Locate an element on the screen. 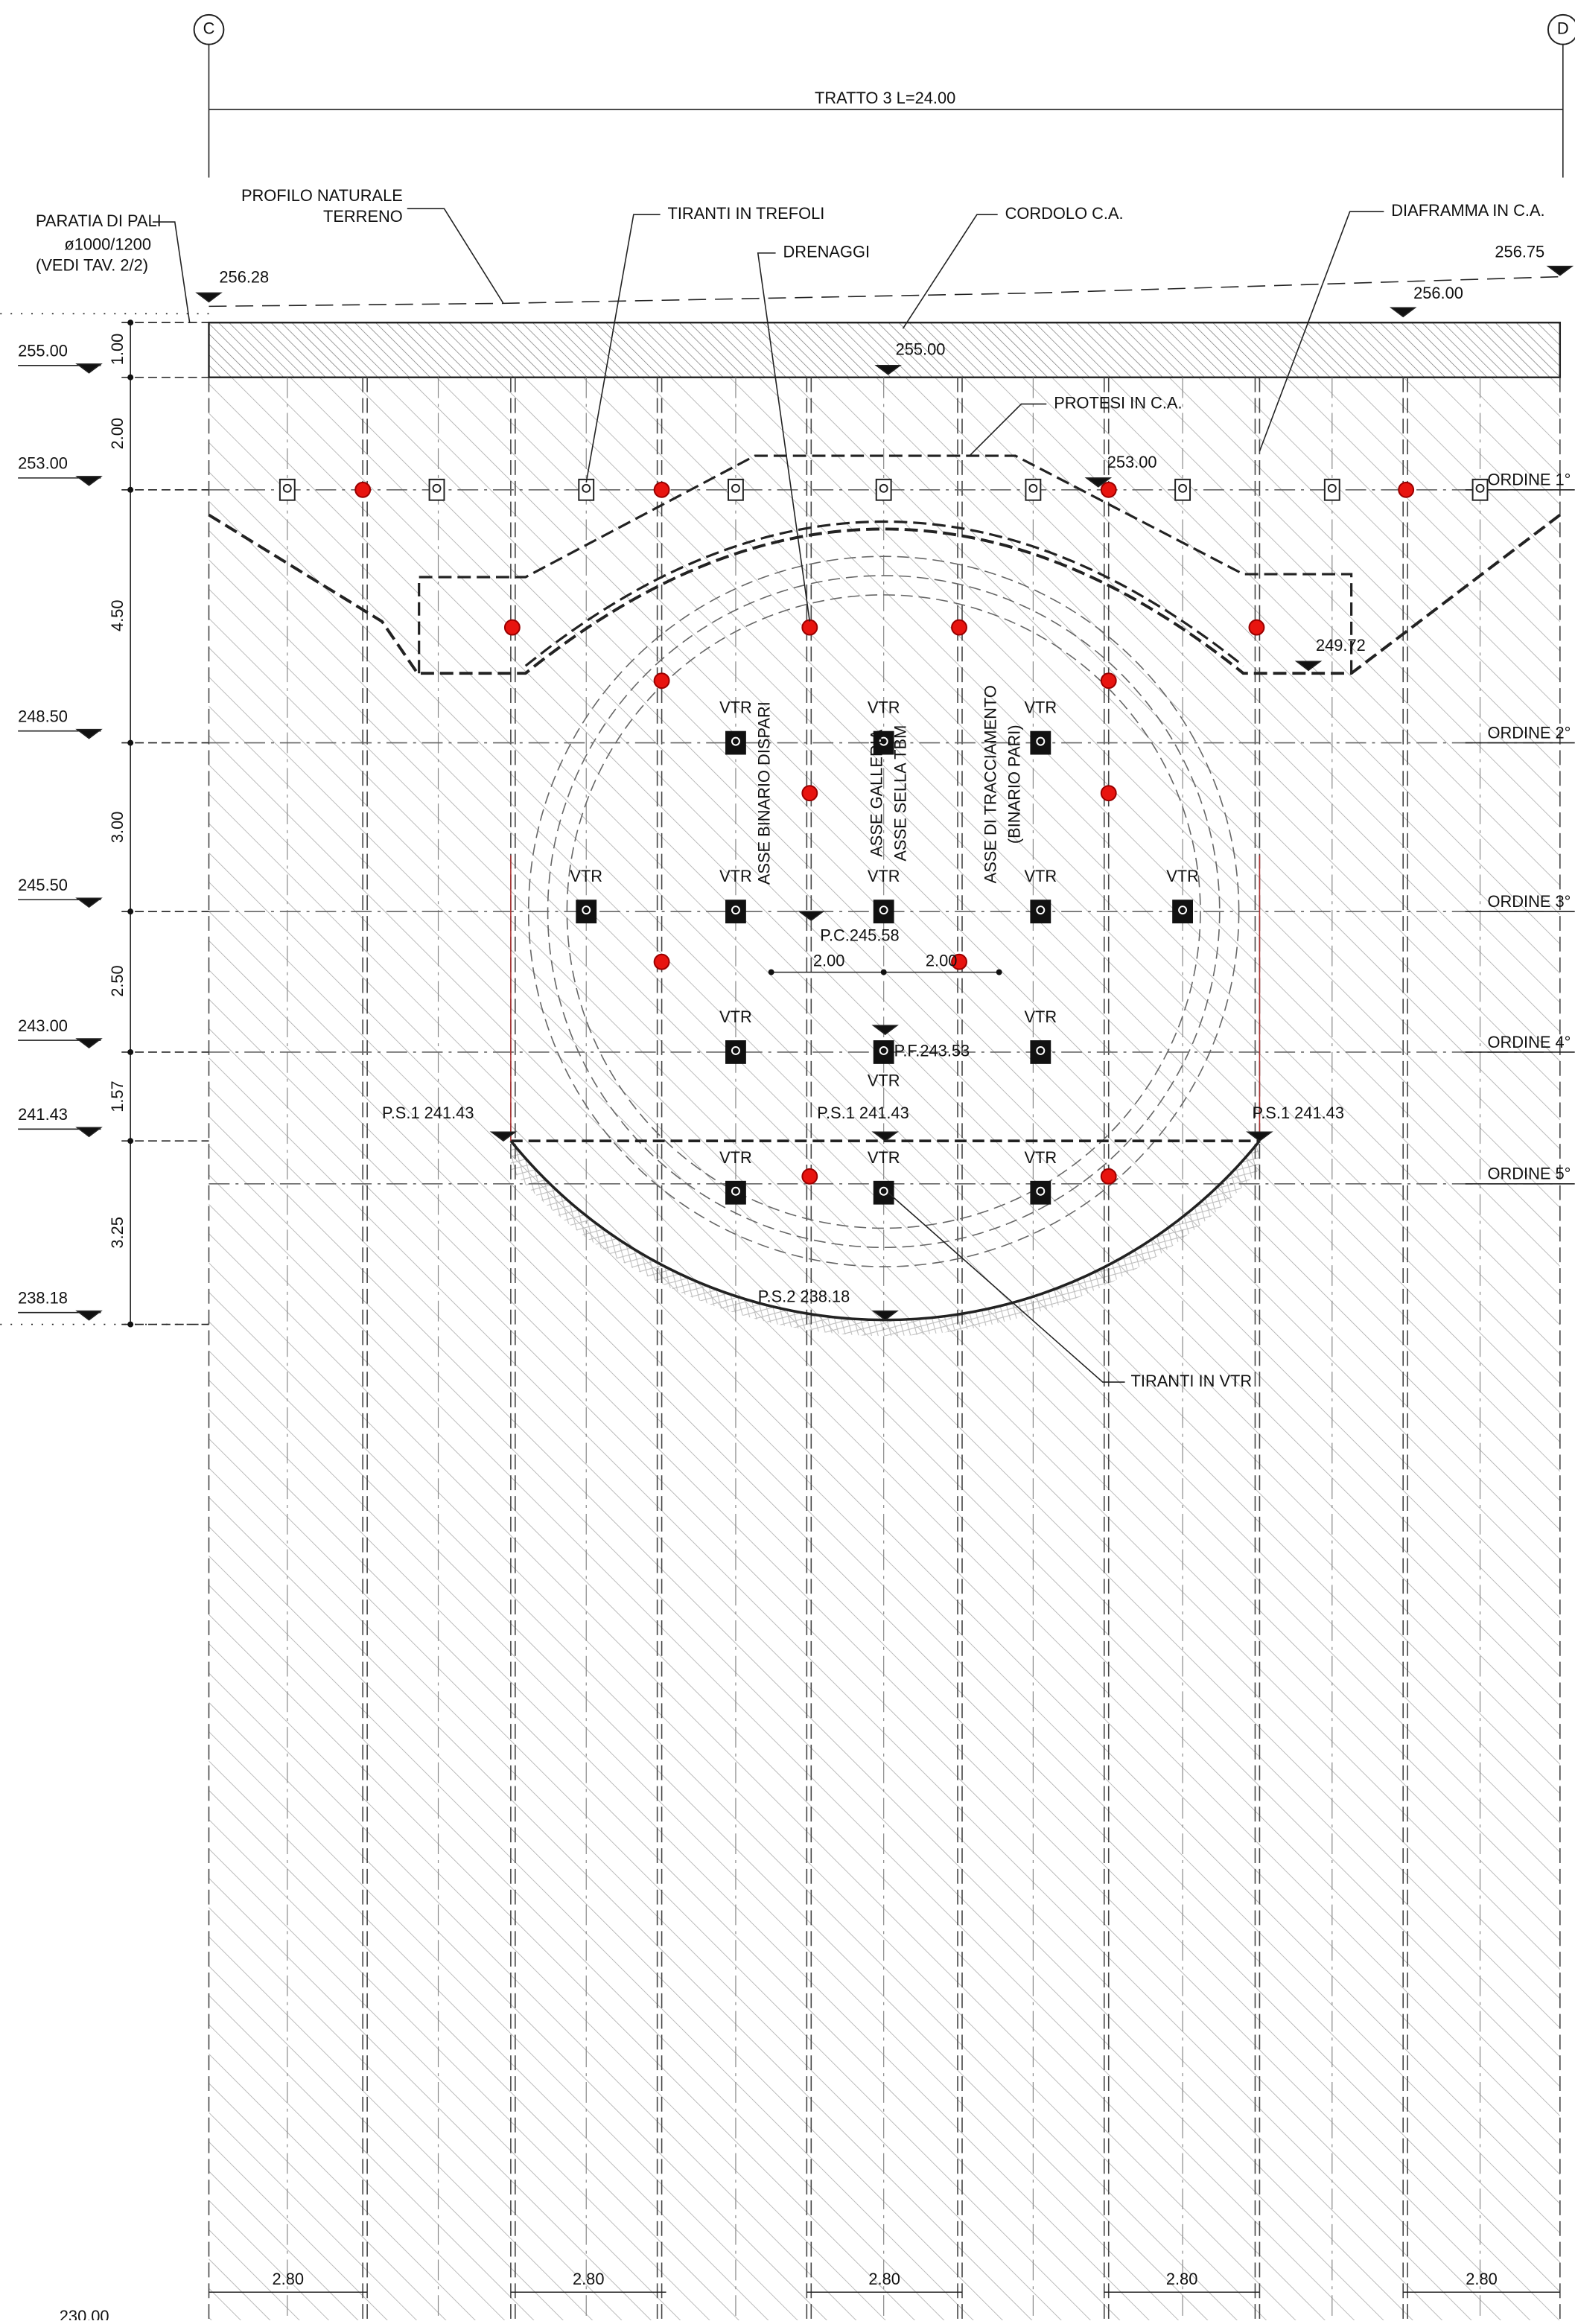 Image resolution: width=1575 pixels, height=2324 pixels. label: 238.18 is located at coordinates (43, 1298).